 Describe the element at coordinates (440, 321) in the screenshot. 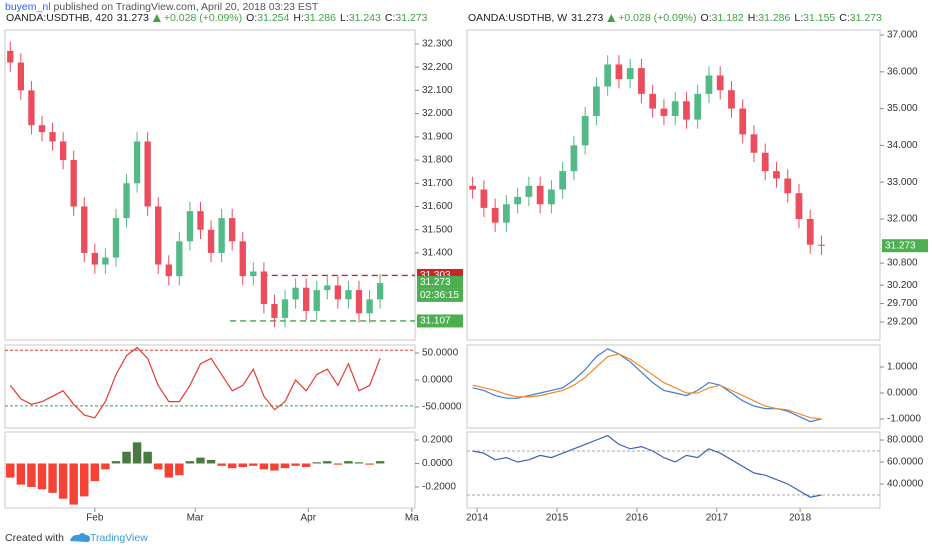

I see `price-tag` at that location.